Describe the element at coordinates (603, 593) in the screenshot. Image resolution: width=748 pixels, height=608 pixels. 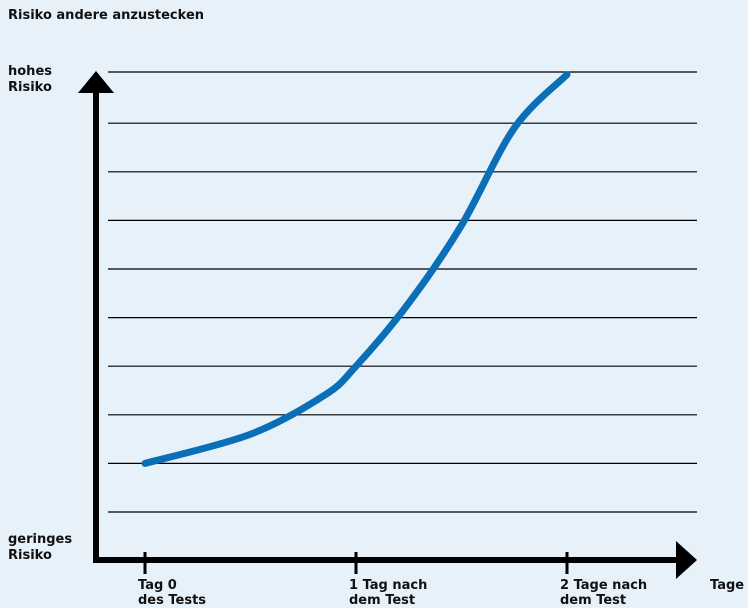
I see `x-tick-label: 2 Tage nach dem Test` at that location.